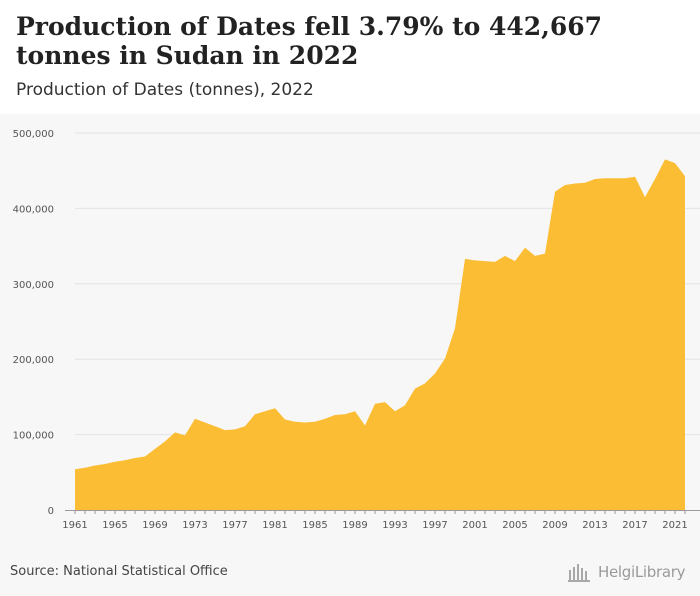  I want to click on x-tick-label: 2001, so click(474, 525).